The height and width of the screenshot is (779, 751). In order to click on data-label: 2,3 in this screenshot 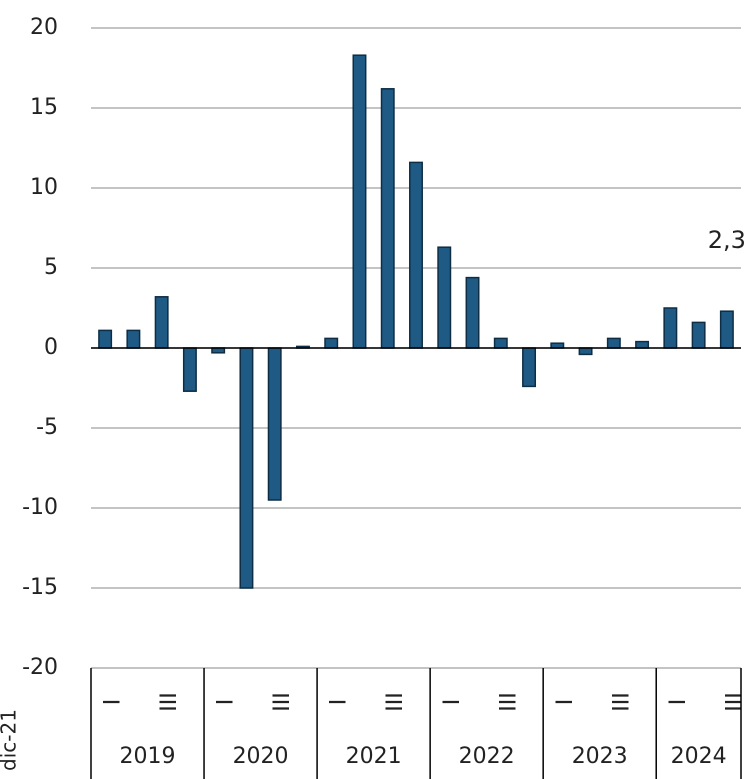, I will do `click(727, 240)`.